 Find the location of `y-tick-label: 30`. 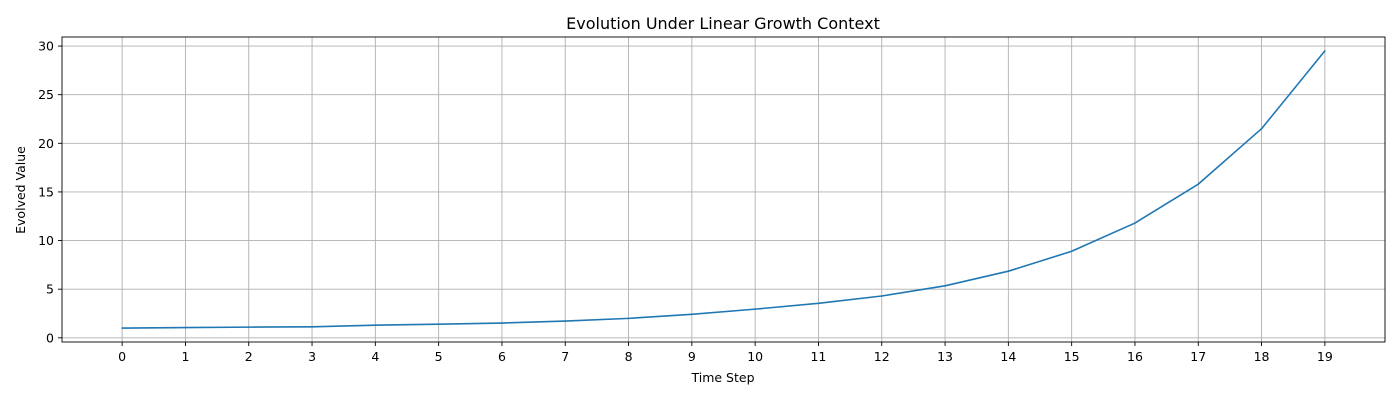

y-tick-label: 30 is located at coordinates (46, 46).